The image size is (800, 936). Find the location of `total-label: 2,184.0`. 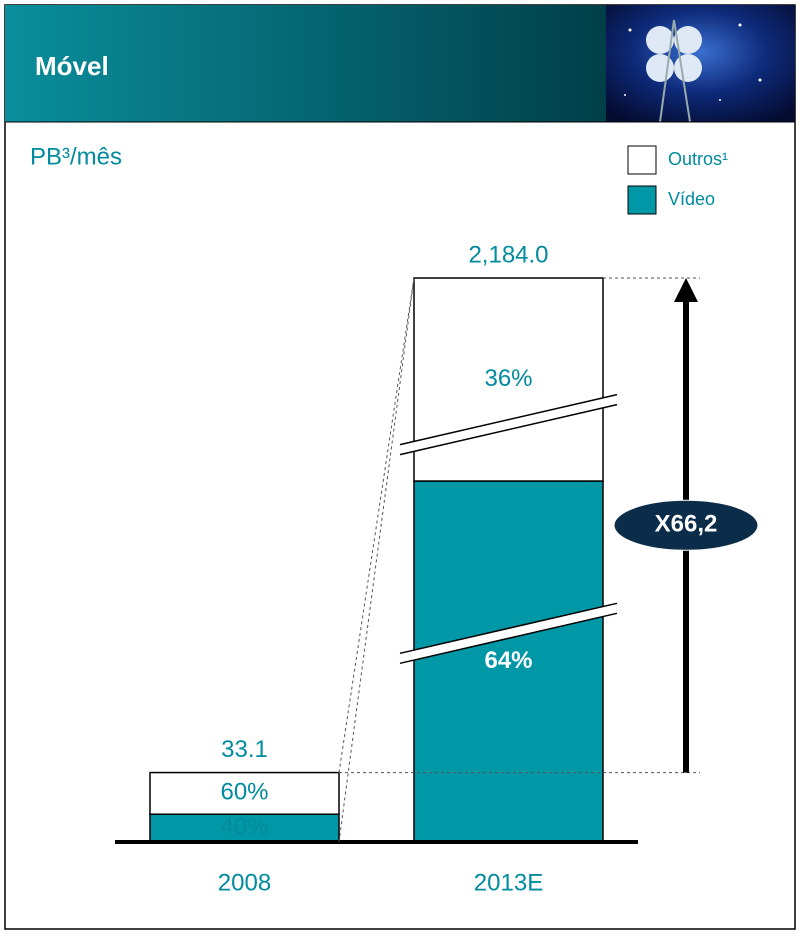

total-label: 2,184.0 is located at coordinates (508, 254).